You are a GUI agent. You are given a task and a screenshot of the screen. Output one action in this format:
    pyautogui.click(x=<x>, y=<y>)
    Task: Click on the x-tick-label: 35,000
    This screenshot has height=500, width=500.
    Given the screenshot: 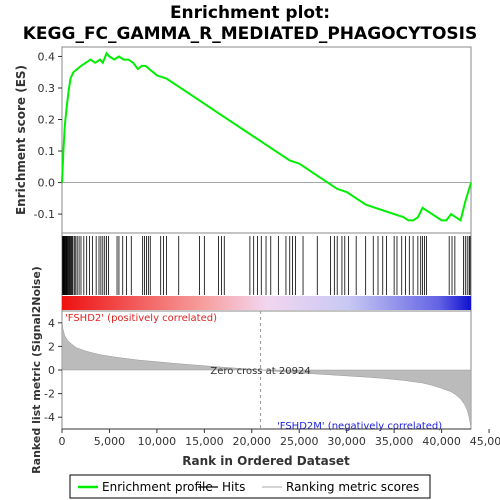 What is the action you would take?
    pyautogui.click(x=394, y=441)
    